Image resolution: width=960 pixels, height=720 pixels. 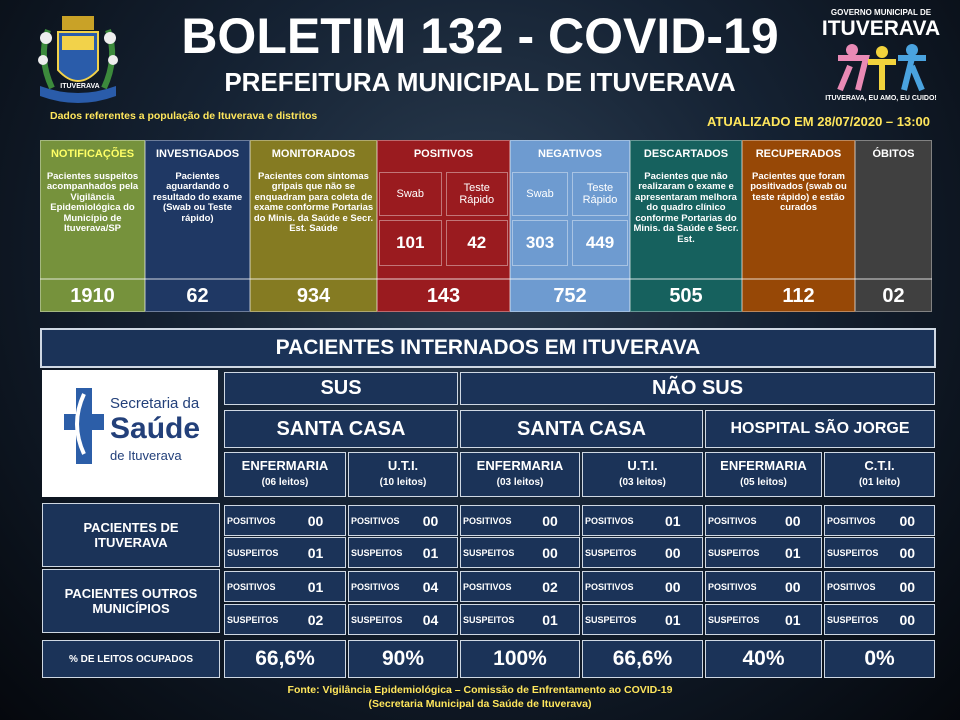 I want to click on secretaria-line1: Secretaria da, so click(x=155, y=403).